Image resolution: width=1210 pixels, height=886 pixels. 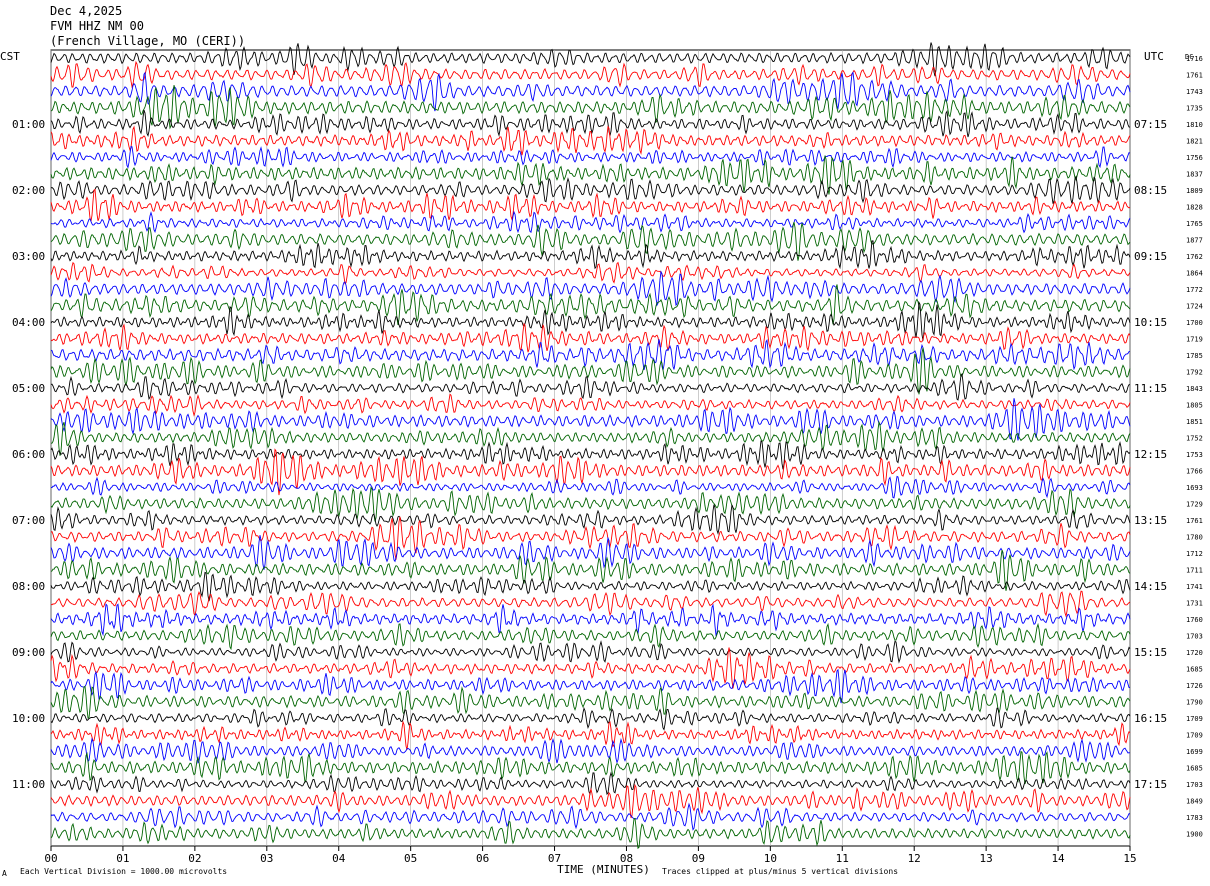 I want to click on x-tick-label: 03, so click(x=266, y=858).